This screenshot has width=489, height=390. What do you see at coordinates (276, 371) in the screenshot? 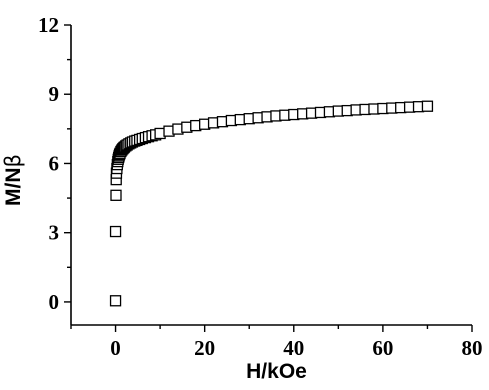
I see `x-axis-title: H/kOe` at bounding box center [276, 371].